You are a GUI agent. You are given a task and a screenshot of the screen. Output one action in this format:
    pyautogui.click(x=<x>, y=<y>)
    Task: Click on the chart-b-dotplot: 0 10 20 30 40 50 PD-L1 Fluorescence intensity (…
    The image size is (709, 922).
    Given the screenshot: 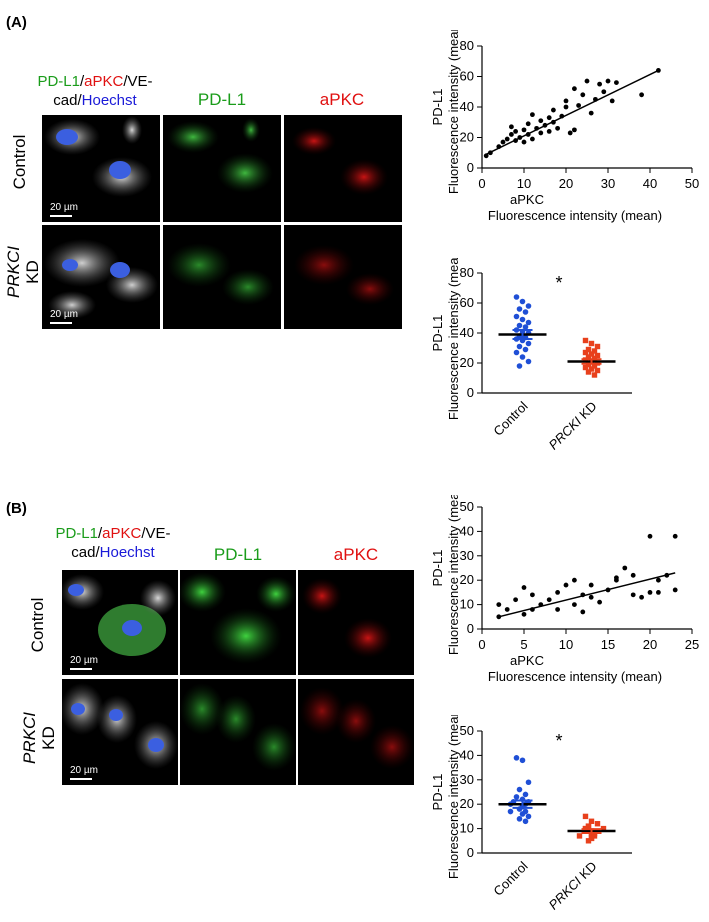 What is the action you would take?
    pyautogui.click(x=531, y=814)
    